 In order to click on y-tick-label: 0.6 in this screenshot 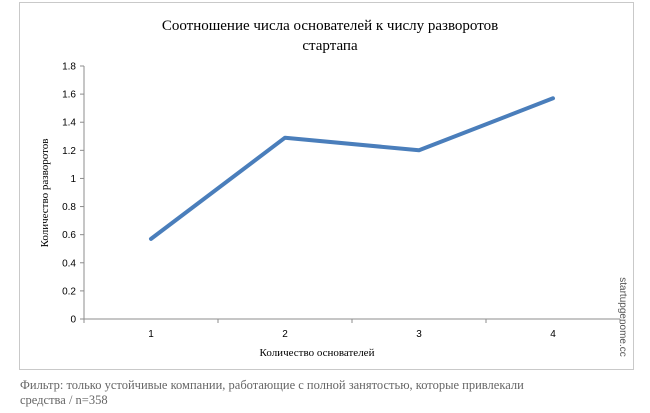, I will do `click(69, 235)`.